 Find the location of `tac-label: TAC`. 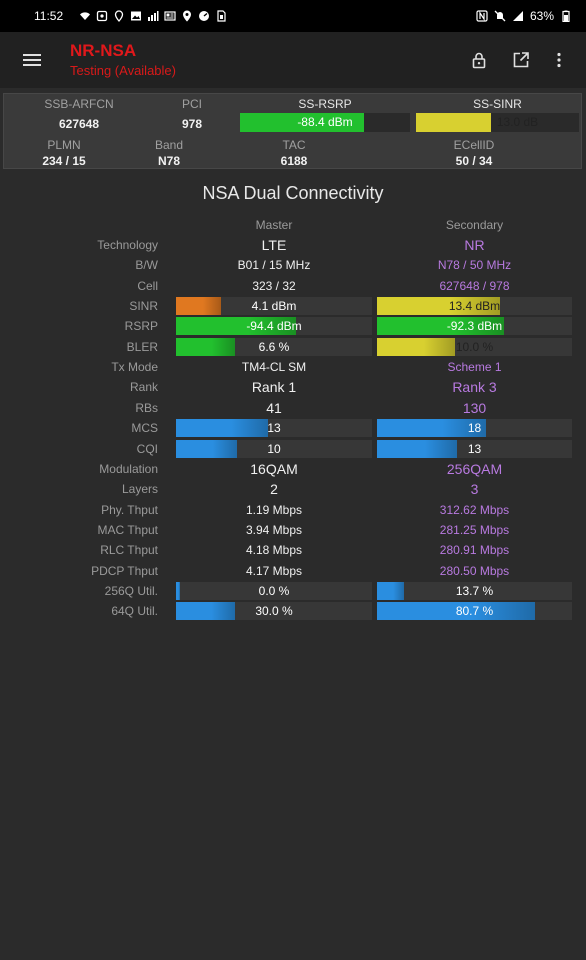

tac-label: TAC is located at coordinates (294, 145).